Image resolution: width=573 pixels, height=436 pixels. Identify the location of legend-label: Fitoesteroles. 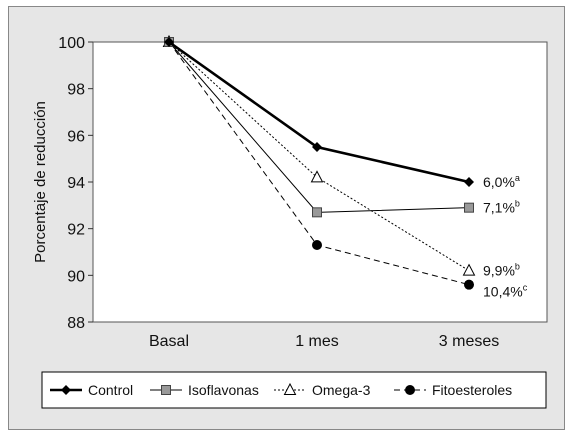
(472, 390).